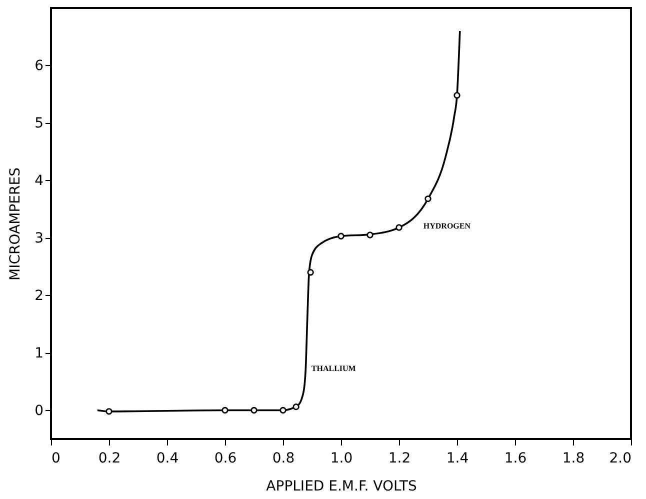 This screenshot has width=646, height=499. What do you see at coordinates (39, 238) in the screenshot?
I see `y-tick-label: 3` at bounding box center [39, 238].